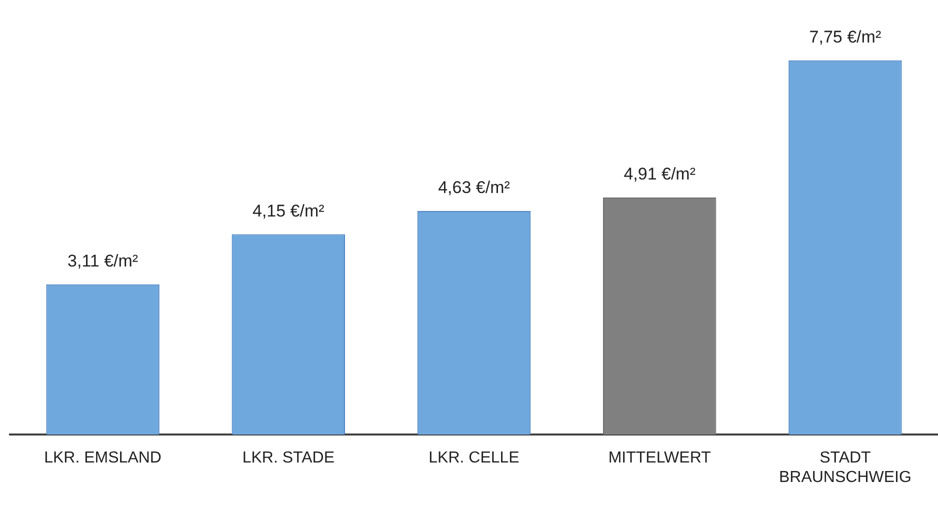  I want to click on data-label: 4,91 €/m², so click(660, 174).